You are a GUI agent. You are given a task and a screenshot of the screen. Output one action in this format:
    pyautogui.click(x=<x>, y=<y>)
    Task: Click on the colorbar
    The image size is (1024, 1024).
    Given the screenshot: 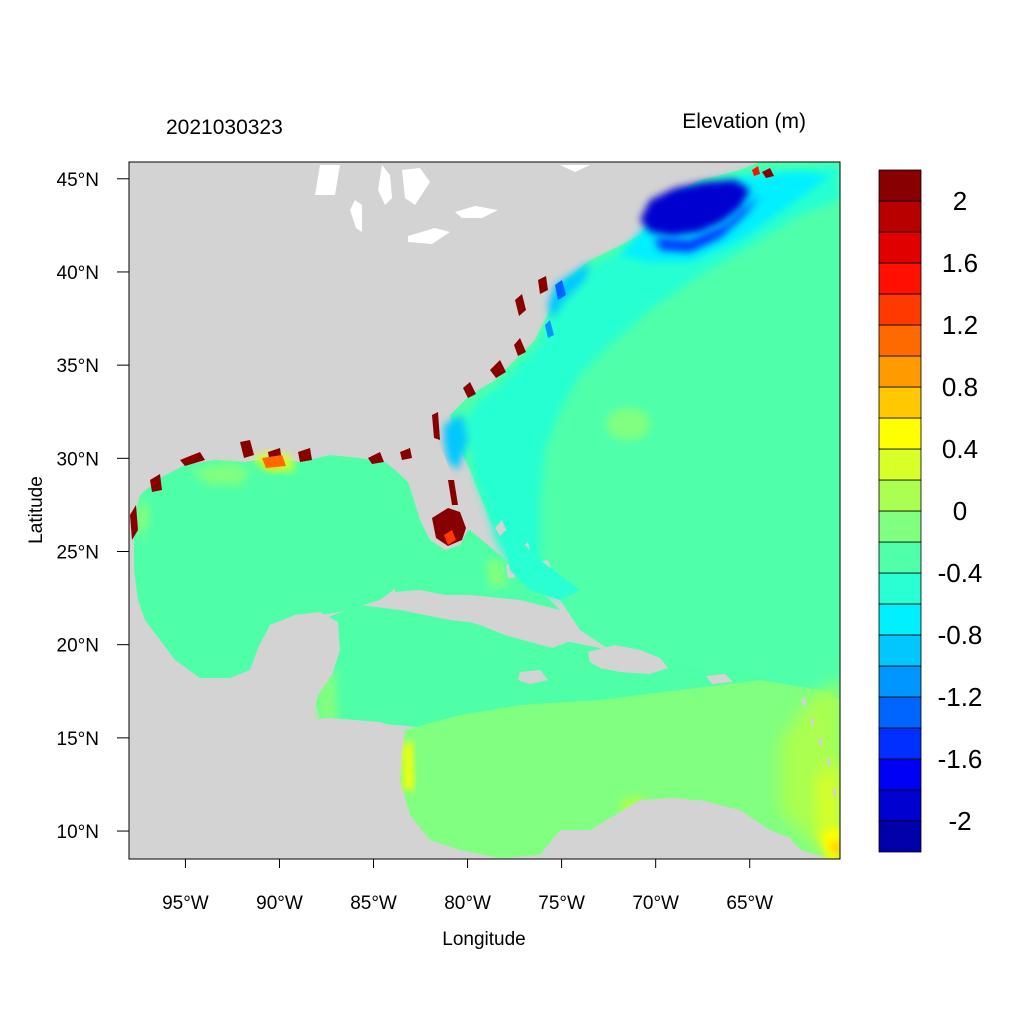 What is the action you would take?
    pyautogui.click(x=900, y=511)
    